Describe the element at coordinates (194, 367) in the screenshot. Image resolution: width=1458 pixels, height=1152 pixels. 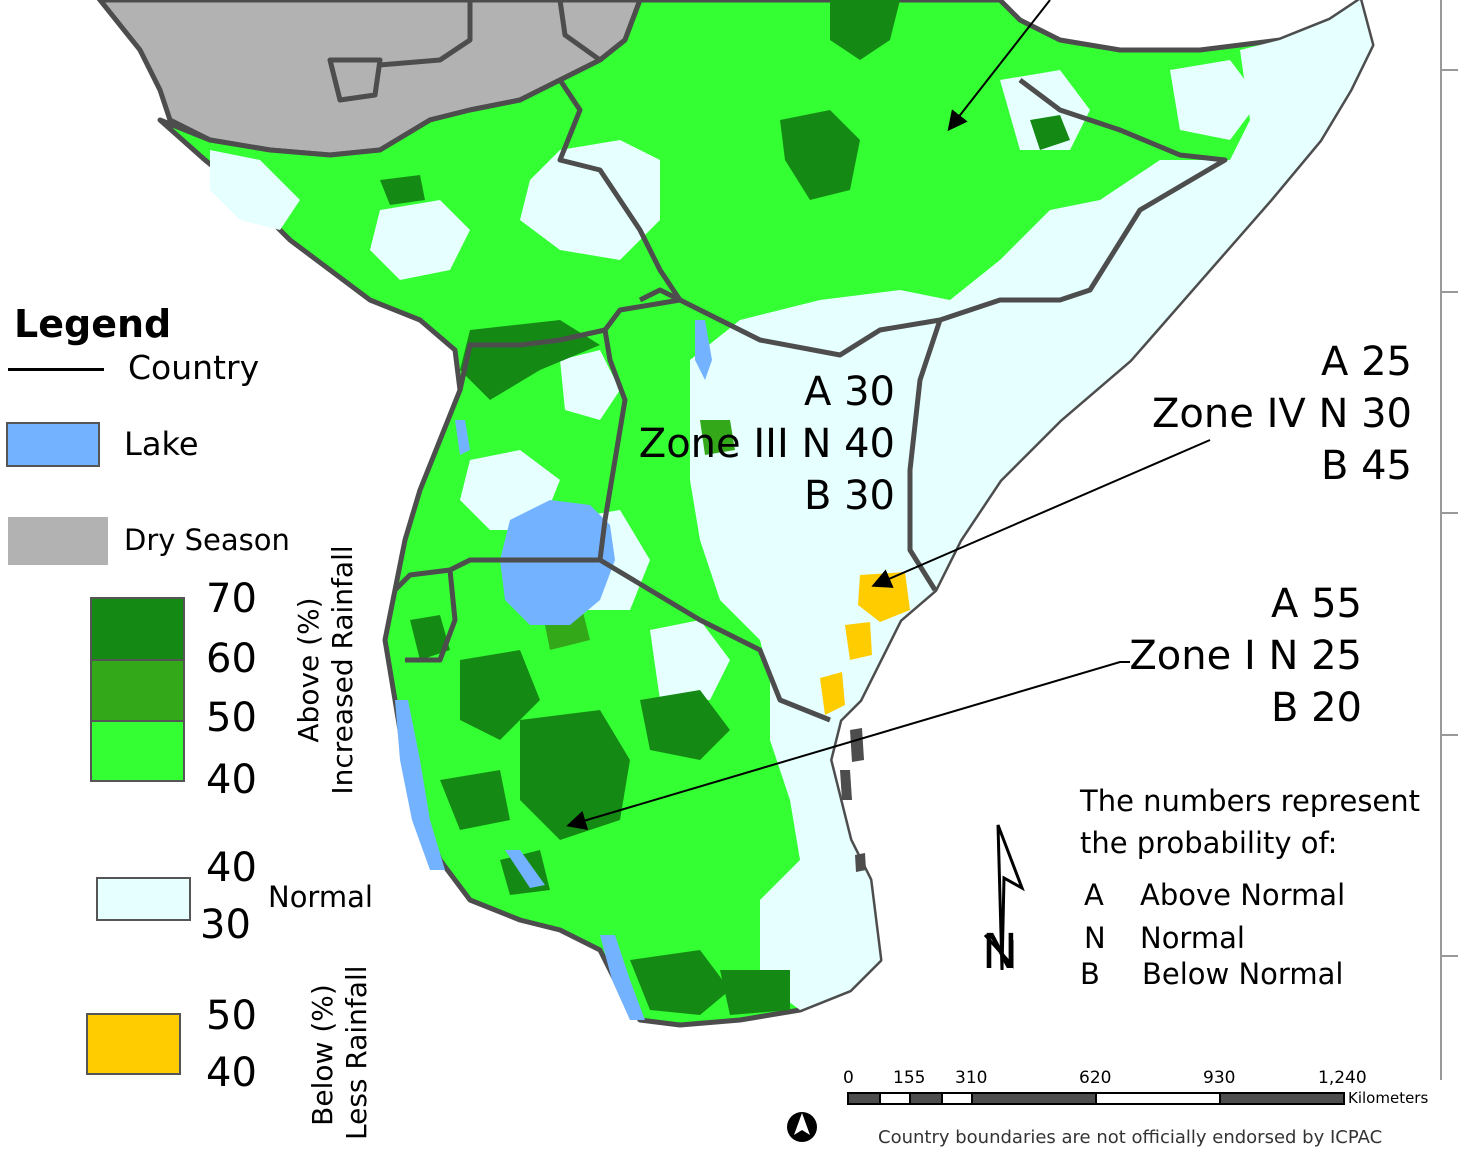
I see `legend-country-label: Country` at that location.